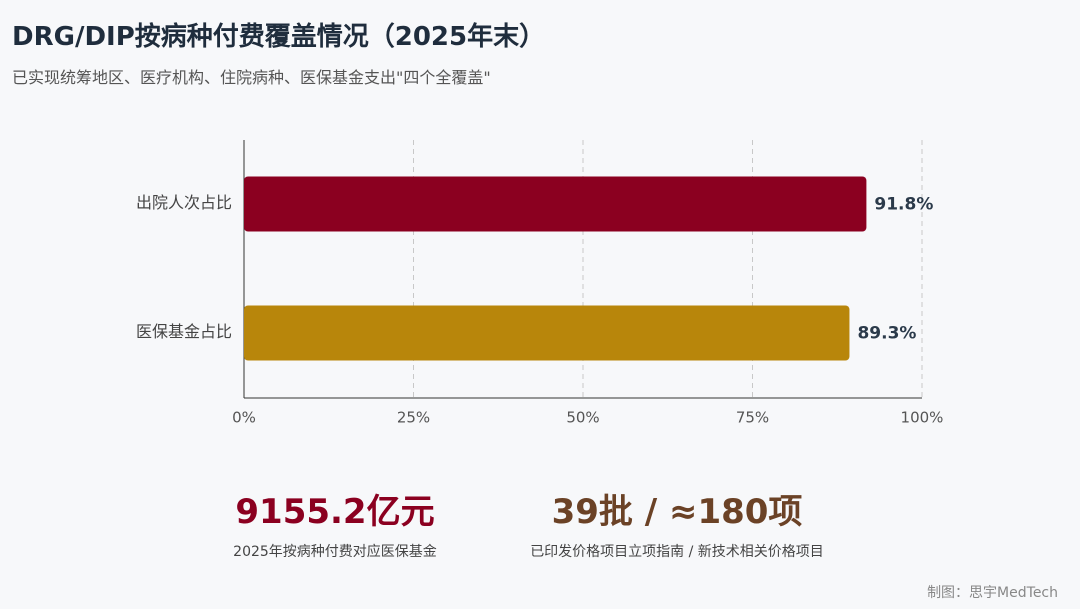 The width and height of the screenshot is (1080, 609). Describe the element at coordinates (184, 202) in the screenshot. I see `y-tick-label: 出院人次占比` at that location.